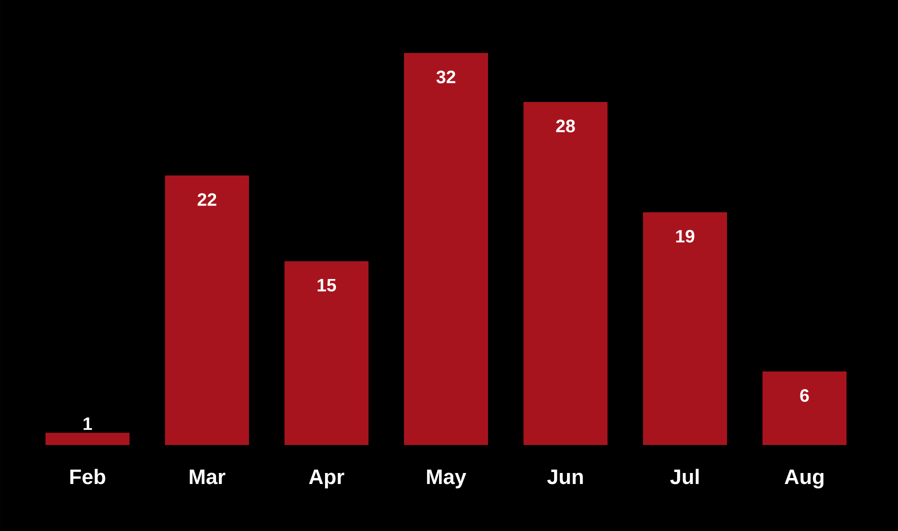 This screenshot has width=898, height=531. What do you see at coordinates (804, 395) in the screenshot?
I see `data-label: 6` at bounding box center [804, 395].